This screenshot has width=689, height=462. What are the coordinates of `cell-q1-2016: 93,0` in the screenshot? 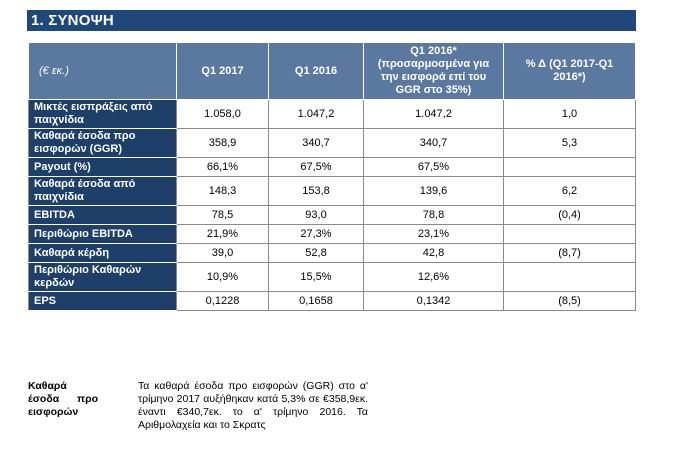 It's located at (316, 215).